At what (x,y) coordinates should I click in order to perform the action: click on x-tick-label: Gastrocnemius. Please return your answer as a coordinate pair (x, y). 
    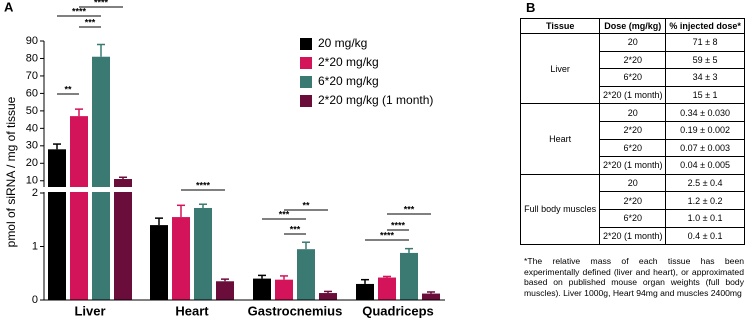
    Looking at the image, I should click on (295, 310).